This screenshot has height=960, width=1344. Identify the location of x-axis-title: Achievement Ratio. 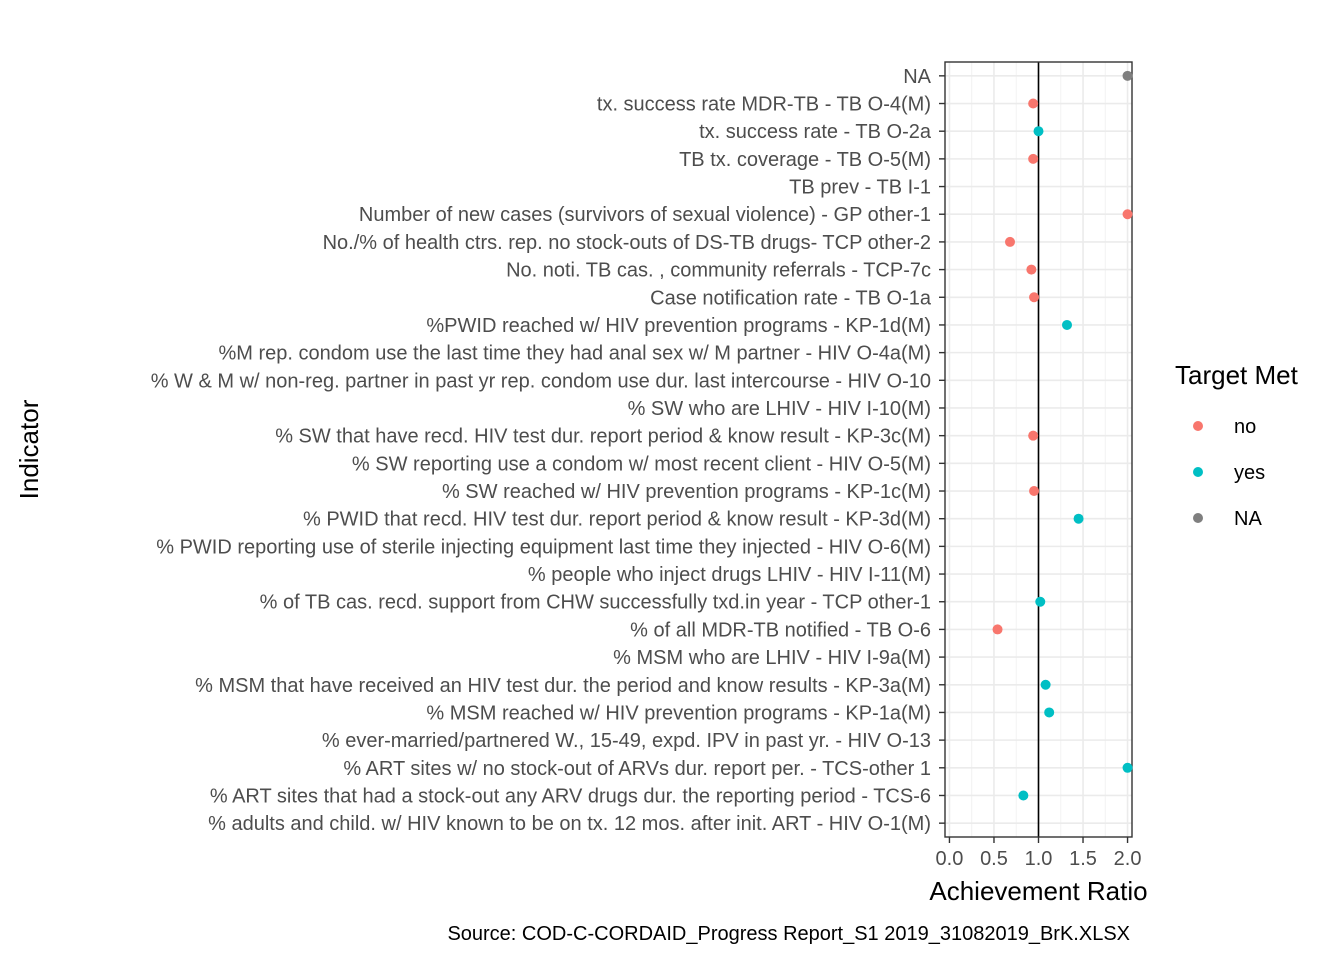
(1038, 891).